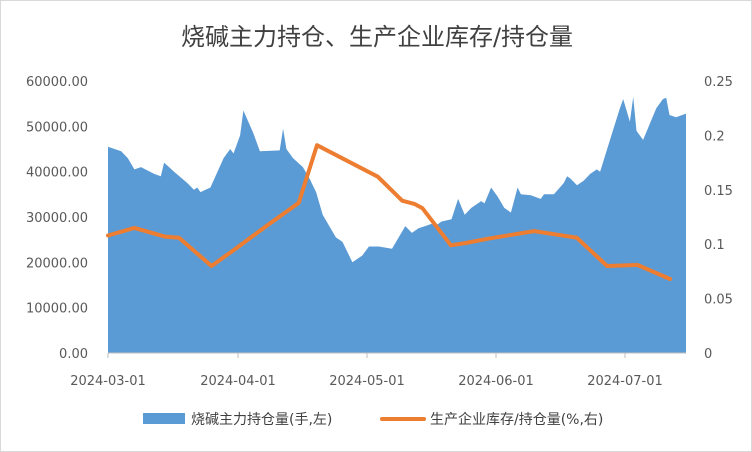  I want to click on left-tick-label: 60000.00, so click(57, 82).